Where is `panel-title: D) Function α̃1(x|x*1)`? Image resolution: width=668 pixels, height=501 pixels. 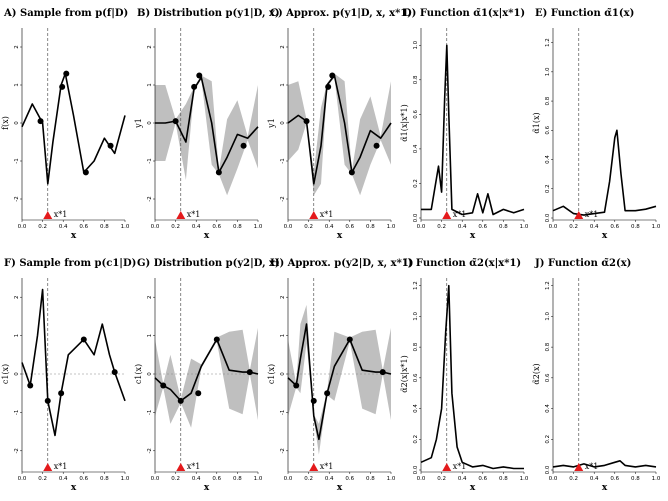
panel-title: D) Function α̃1(x|x*1) is located at coordinates (464, 13).